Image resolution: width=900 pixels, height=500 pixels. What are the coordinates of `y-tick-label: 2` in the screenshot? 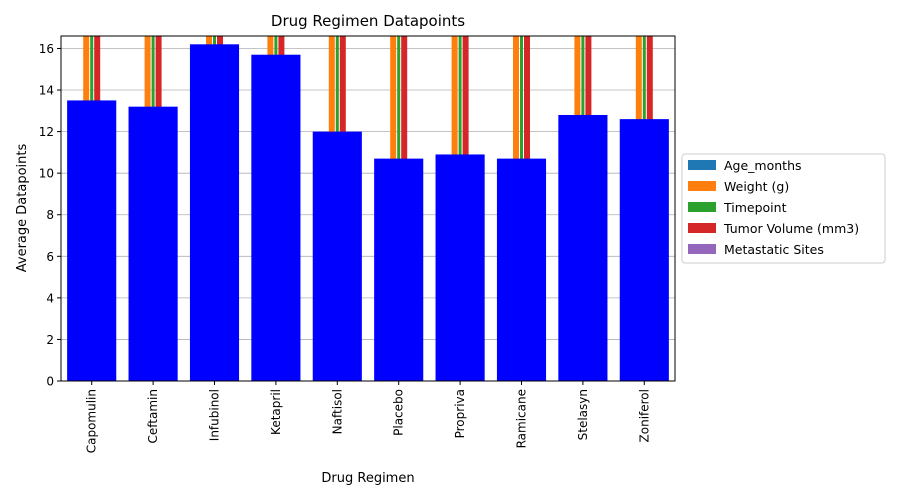 It's located at (50, 340).